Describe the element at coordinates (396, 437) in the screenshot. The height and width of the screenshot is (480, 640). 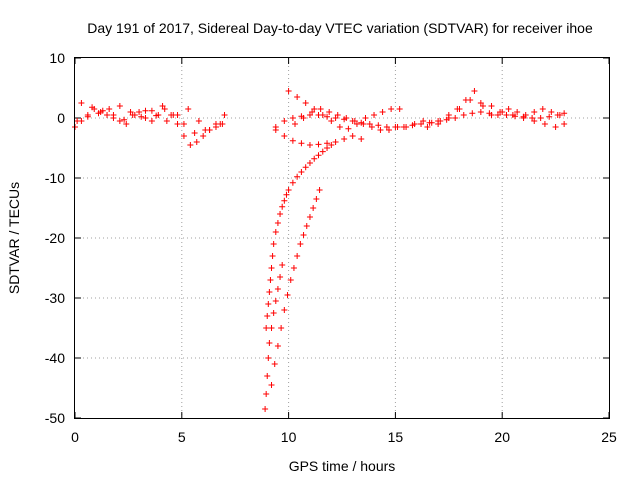
I see `x-tick-label: 15` at that location.